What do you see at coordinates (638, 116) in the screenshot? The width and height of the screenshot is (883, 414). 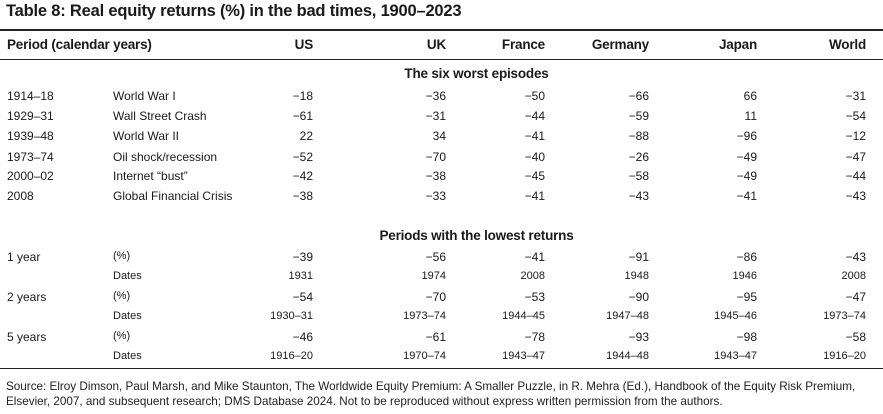 I see `value-cell-germany: −59` at bounding box center [638, 116].